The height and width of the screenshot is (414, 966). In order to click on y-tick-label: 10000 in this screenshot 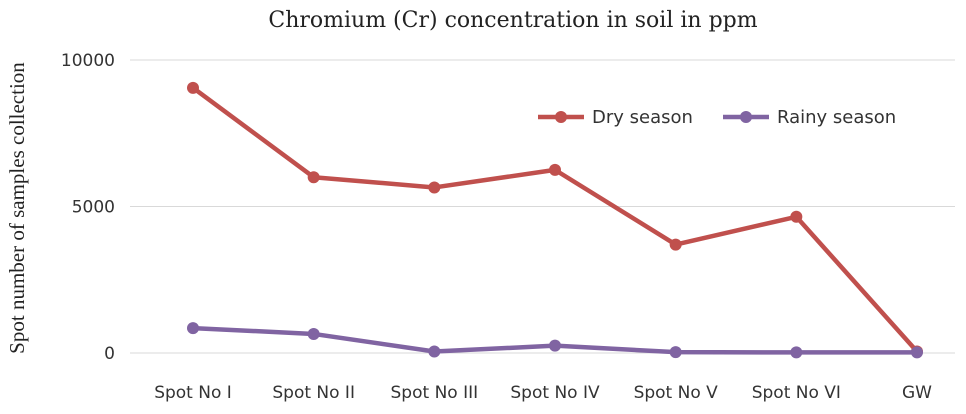, I will do `click(88, 61)`.